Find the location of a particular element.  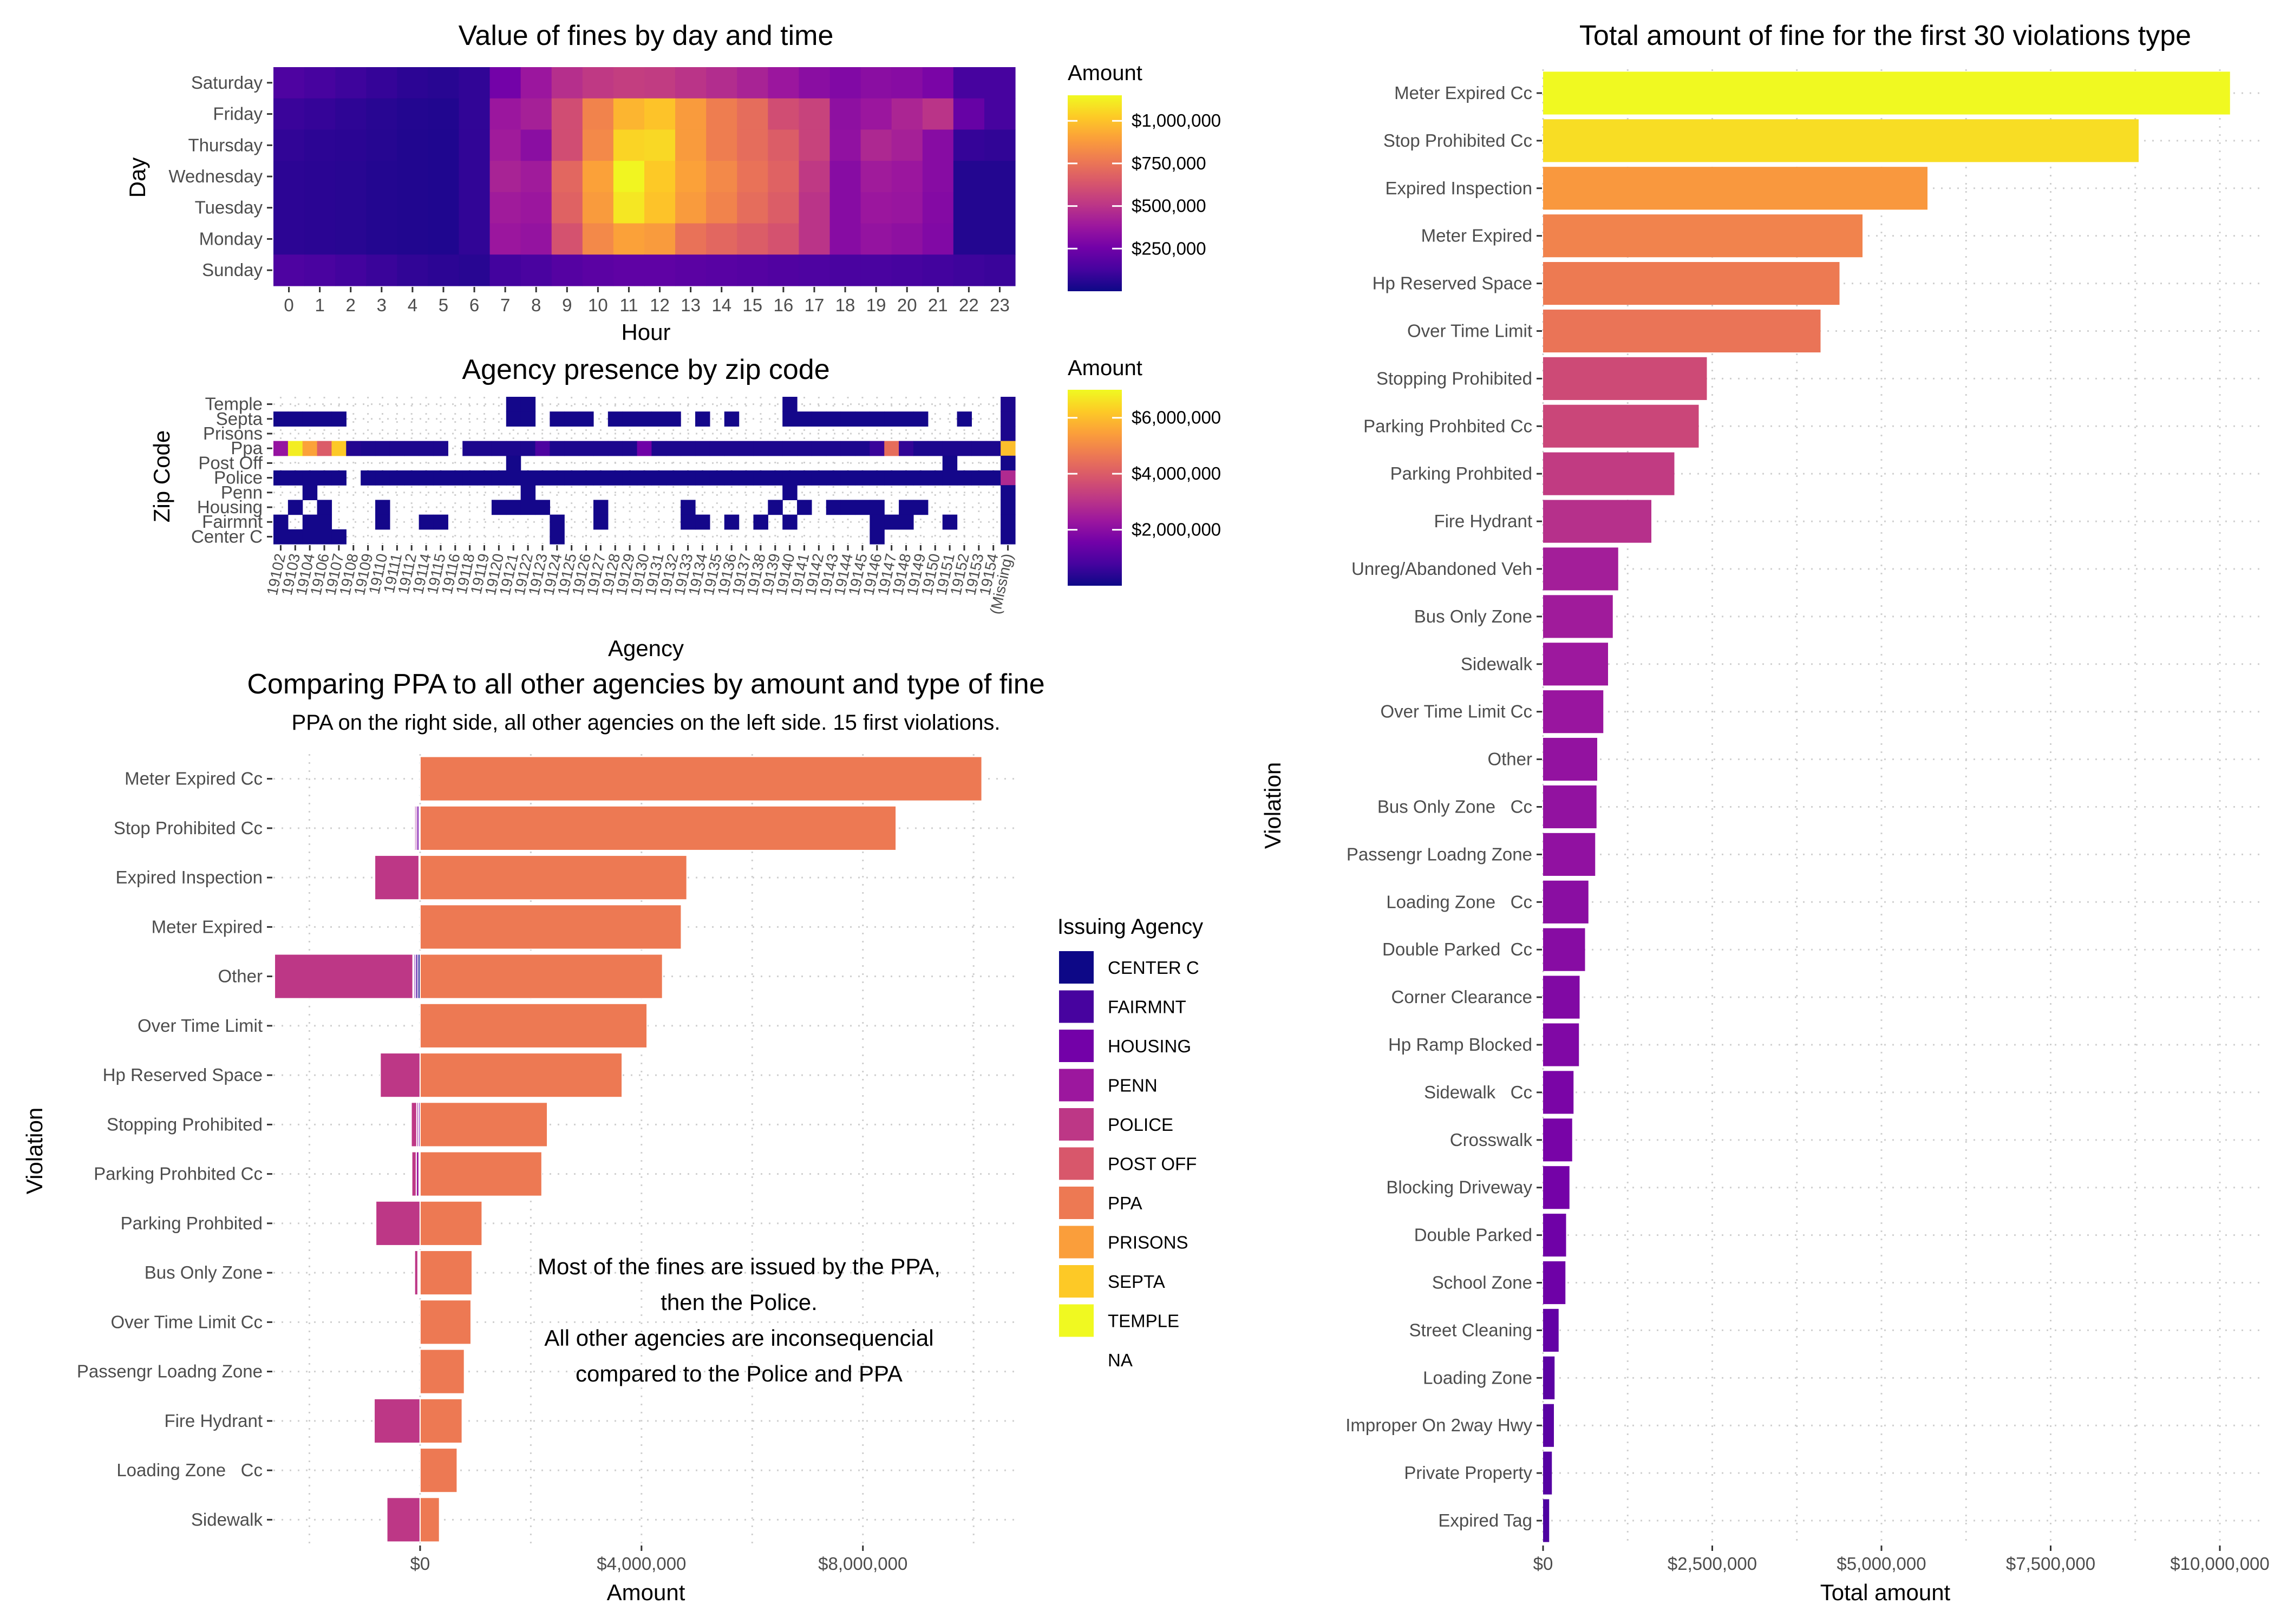

top30-violation-label: Crosswalk is located at coordinates (1492, 1140).